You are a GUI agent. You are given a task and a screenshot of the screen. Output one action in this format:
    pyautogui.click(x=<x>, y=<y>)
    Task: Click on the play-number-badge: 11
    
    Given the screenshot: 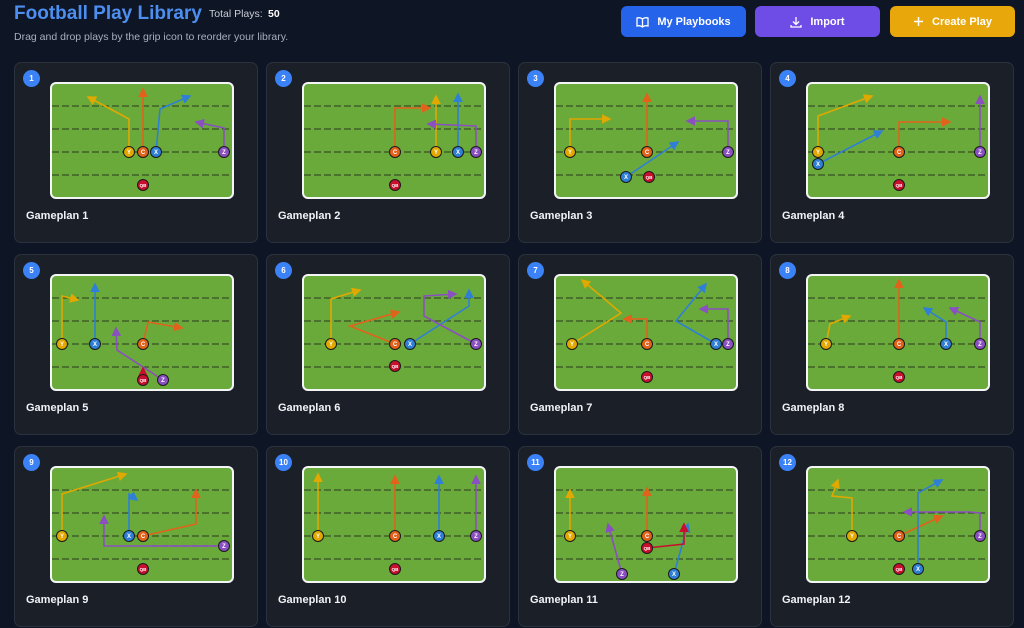 What is the action you would take?
    pyautogui.click(x=535, y=462)
    